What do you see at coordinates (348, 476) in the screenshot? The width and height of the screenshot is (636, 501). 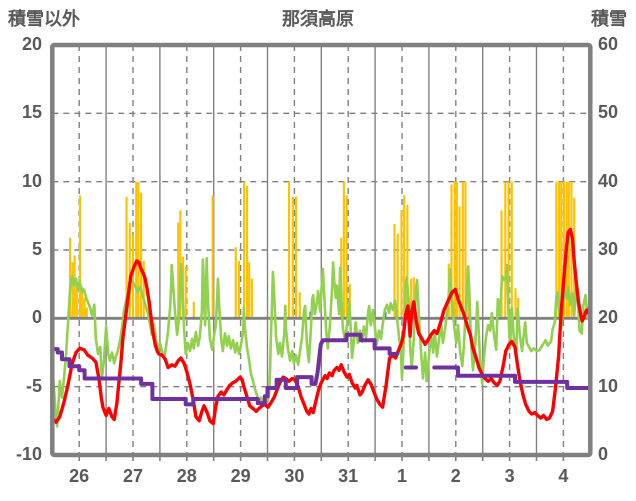 I see `x-axis-day-label: 31` at bounding box center [348, 476].